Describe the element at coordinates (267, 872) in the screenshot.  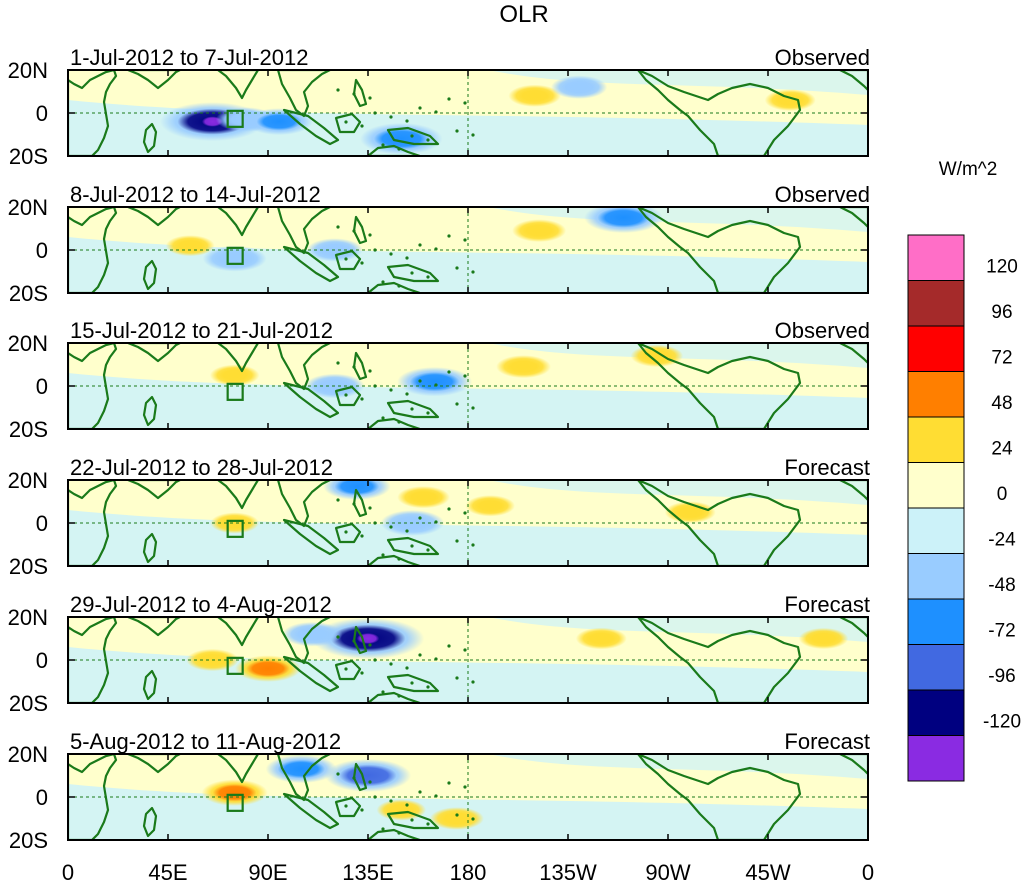
I see `x-tick-label: 90E` at that location.